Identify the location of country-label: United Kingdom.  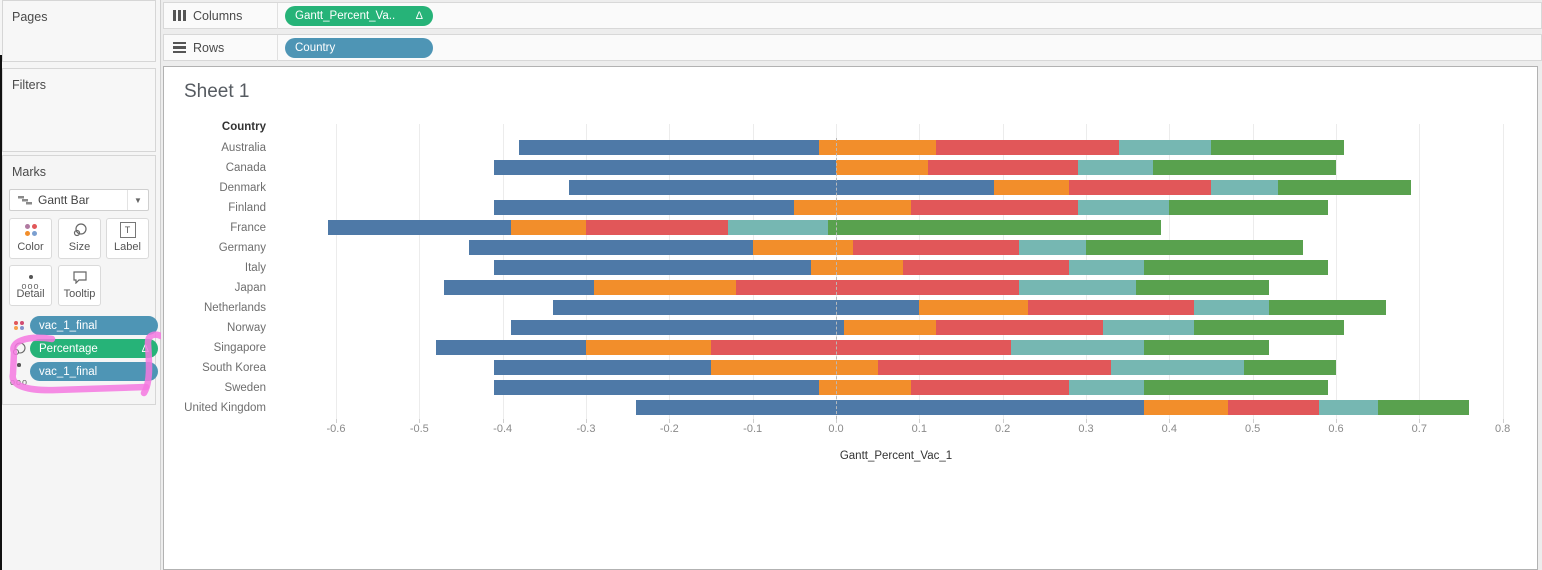
(225, 408).